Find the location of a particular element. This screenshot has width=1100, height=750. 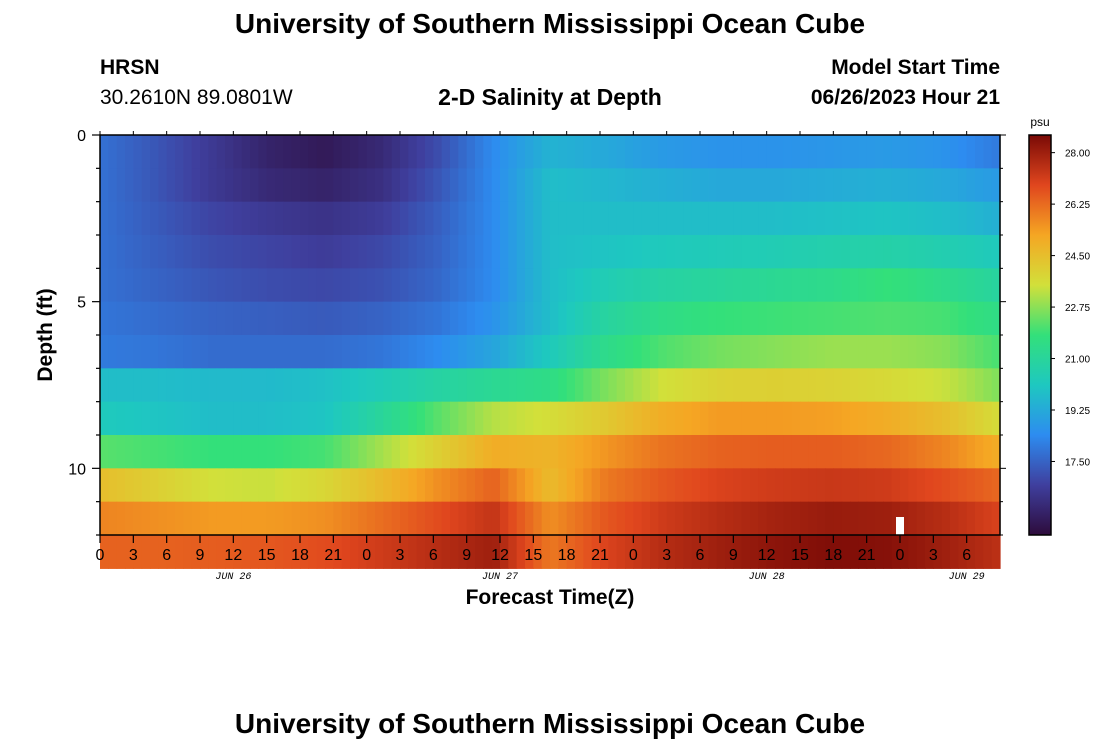

x-tick-label: 3 is located at coordinates (400, 555).